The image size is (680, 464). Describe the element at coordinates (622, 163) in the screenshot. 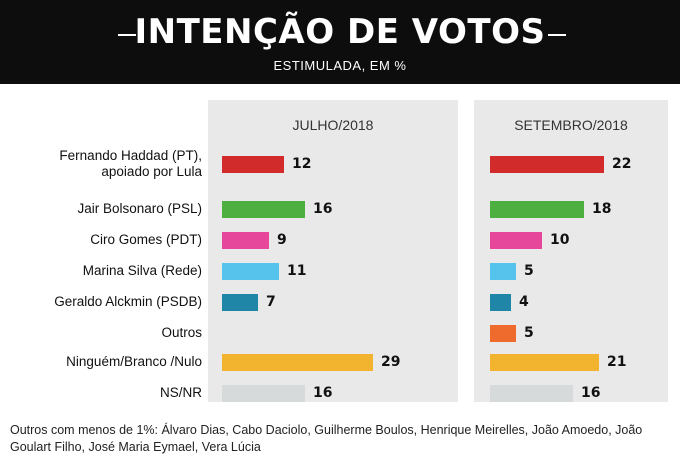

I see `value-label-fernando-haddad-pt-september: 22` at that location.